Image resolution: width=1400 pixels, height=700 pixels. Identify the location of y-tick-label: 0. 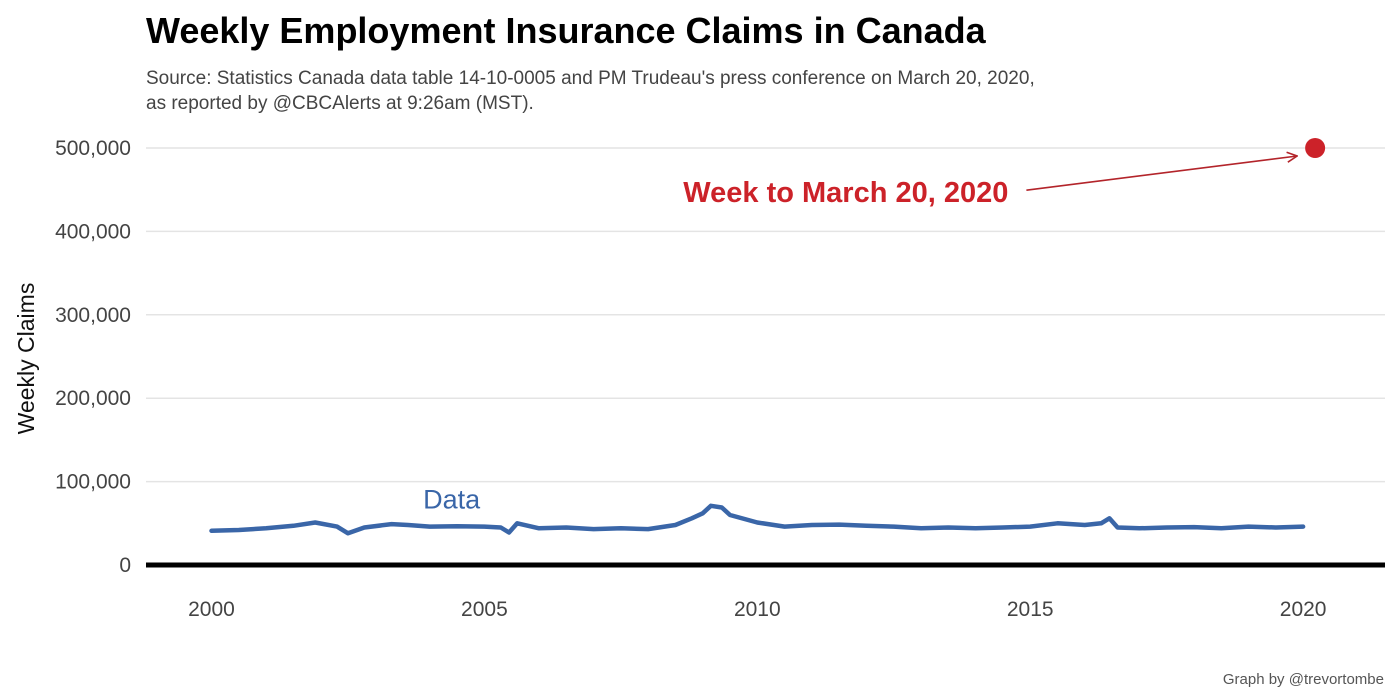
(125, 565).